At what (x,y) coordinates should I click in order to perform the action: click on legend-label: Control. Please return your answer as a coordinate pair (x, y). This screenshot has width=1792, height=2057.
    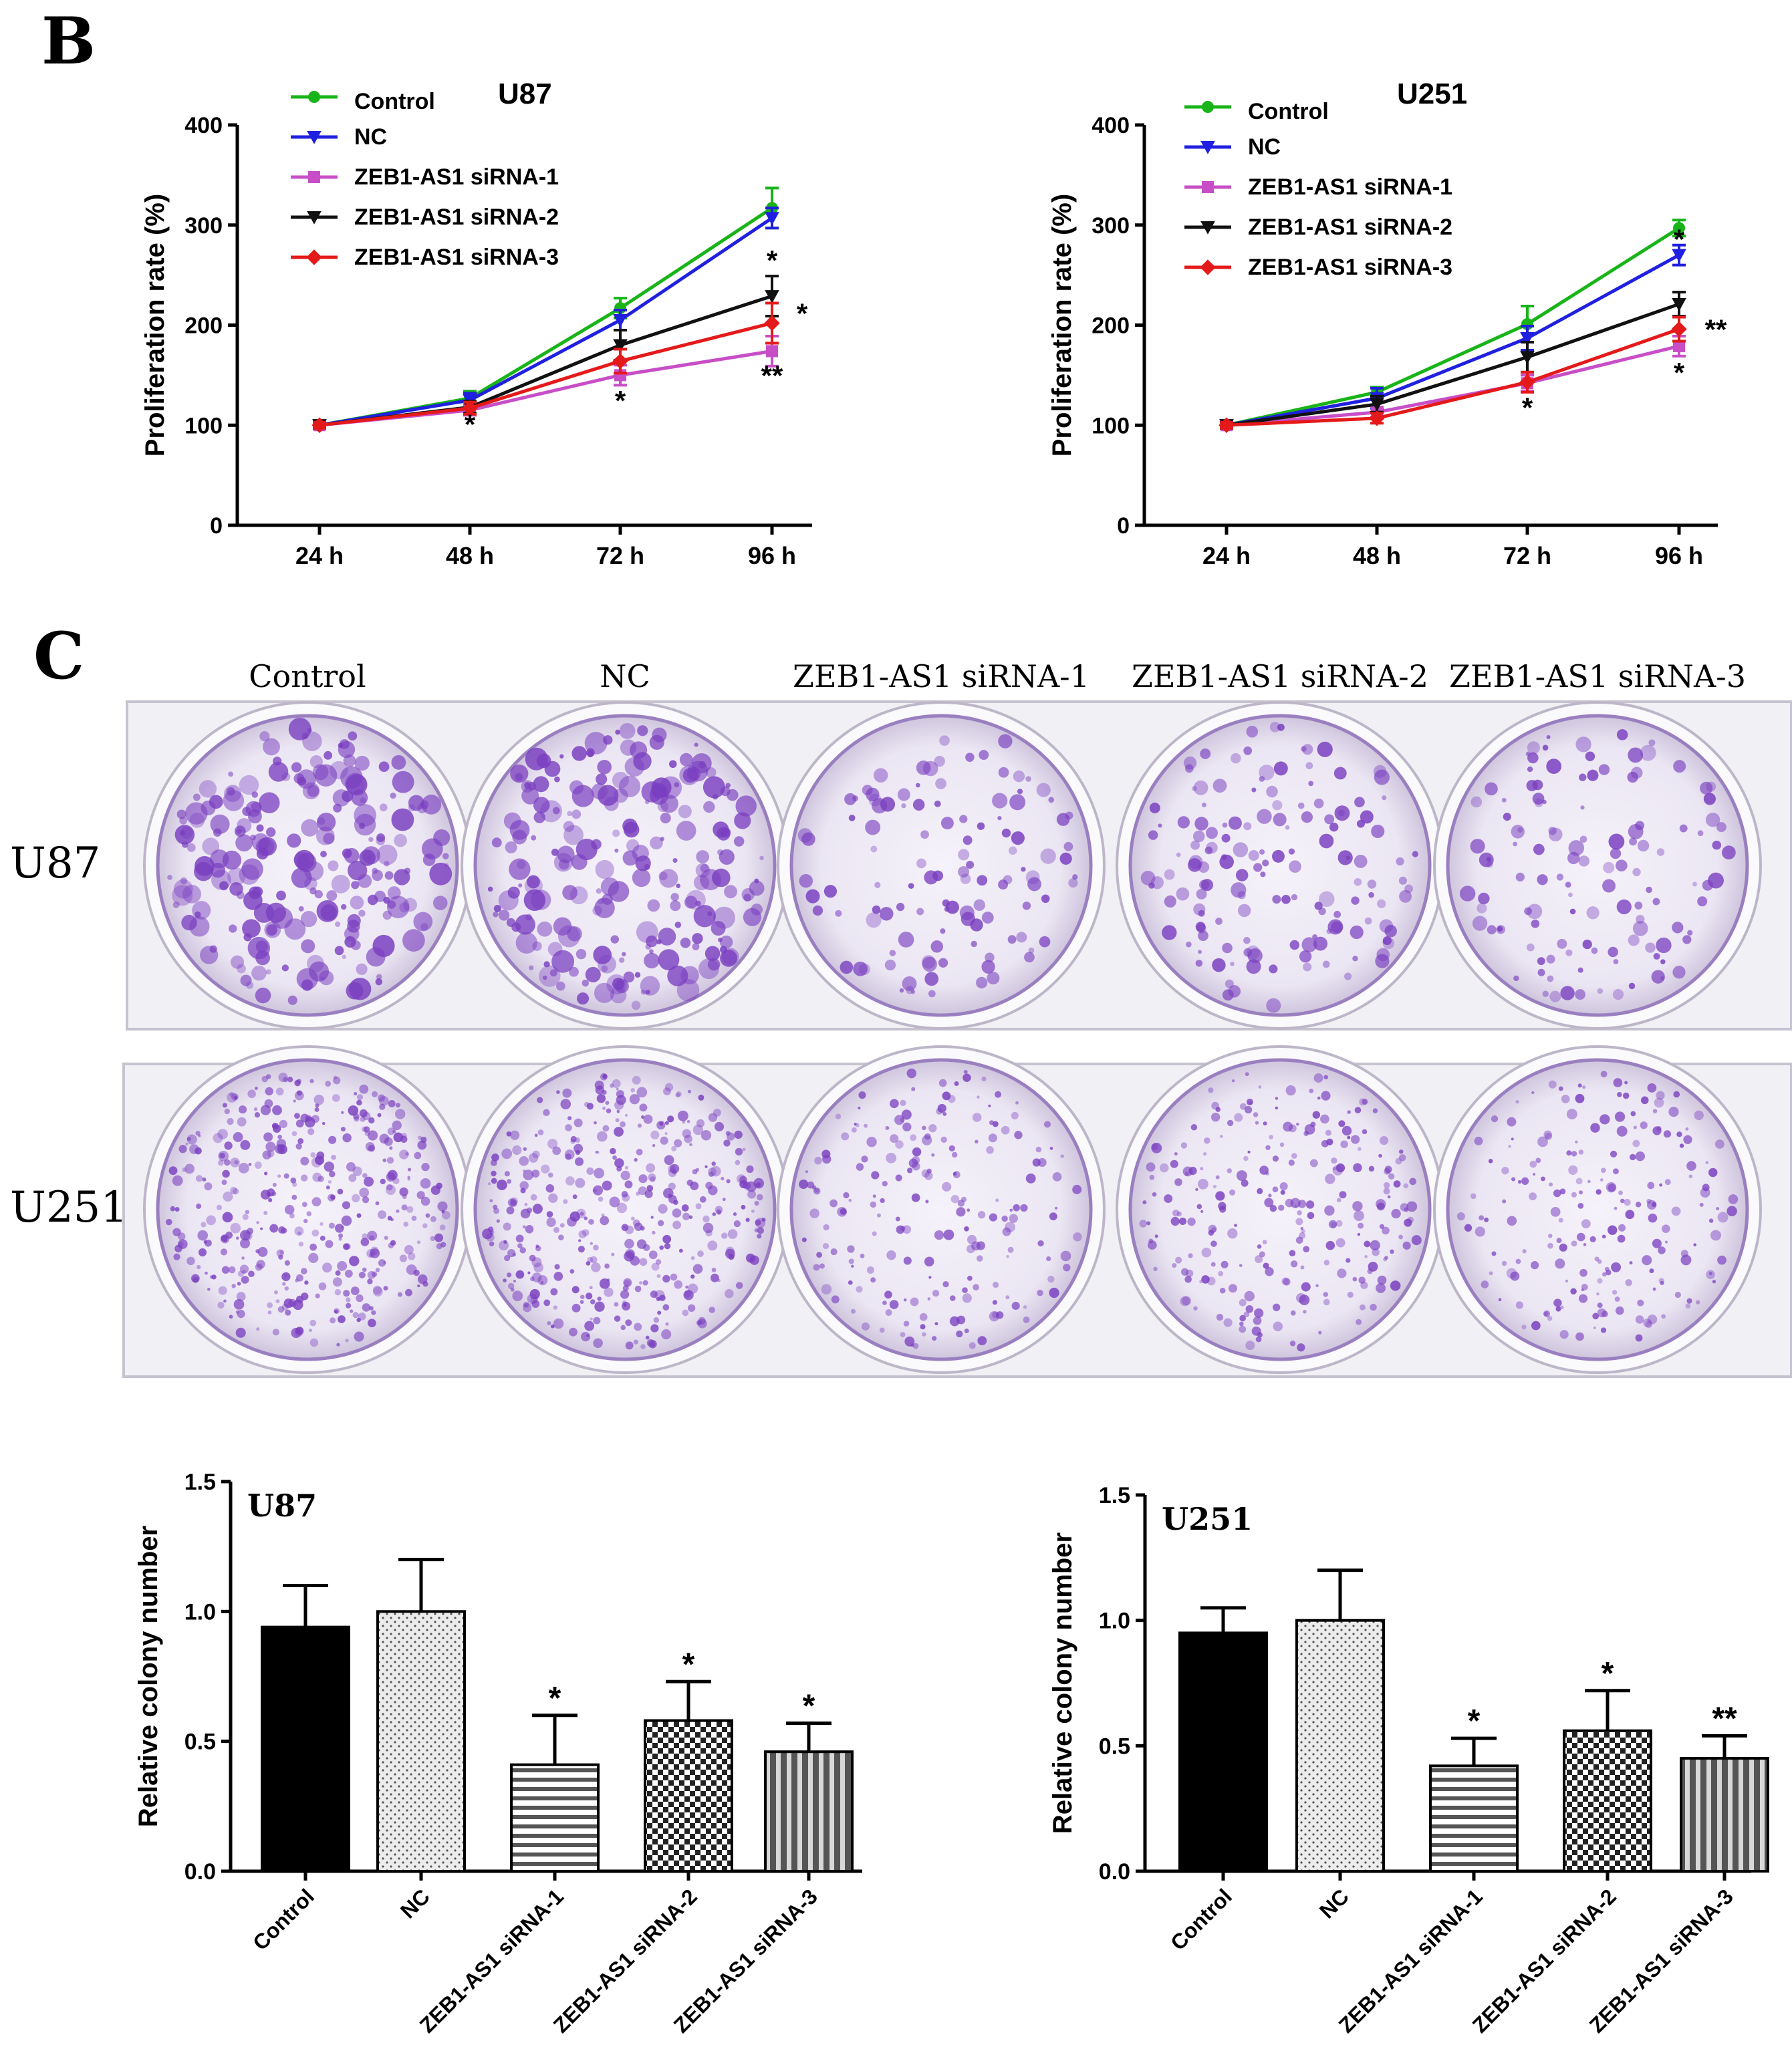
    Looking at the image, I should click on (394, 101).